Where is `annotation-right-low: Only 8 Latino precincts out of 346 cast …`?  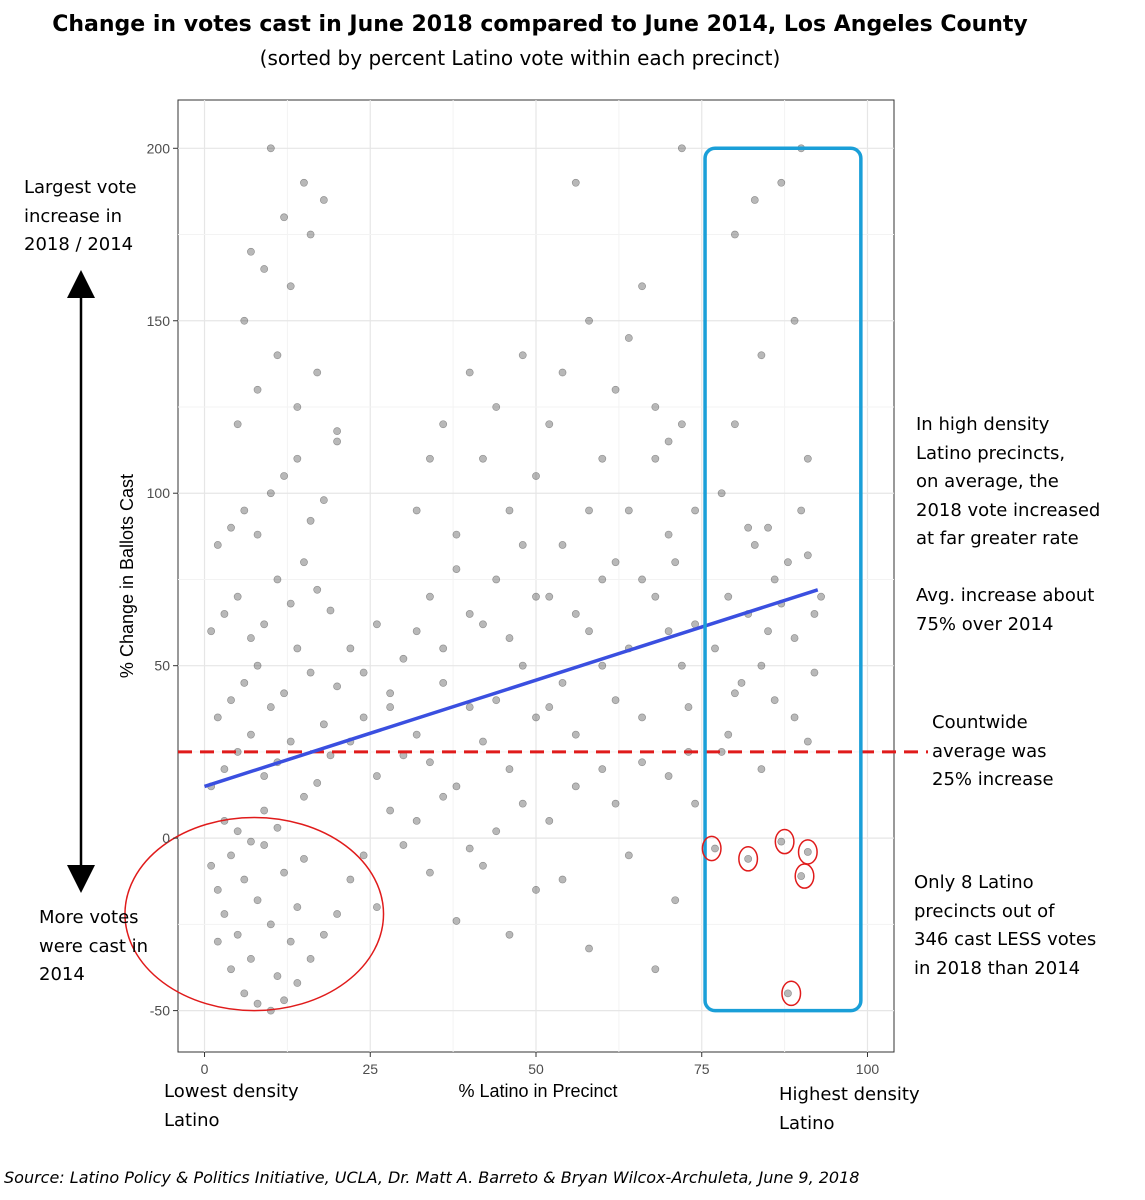
annotation-right-low: Only 8 Latino precincts out of 346 cast … is located at coordinates (1005, 925).